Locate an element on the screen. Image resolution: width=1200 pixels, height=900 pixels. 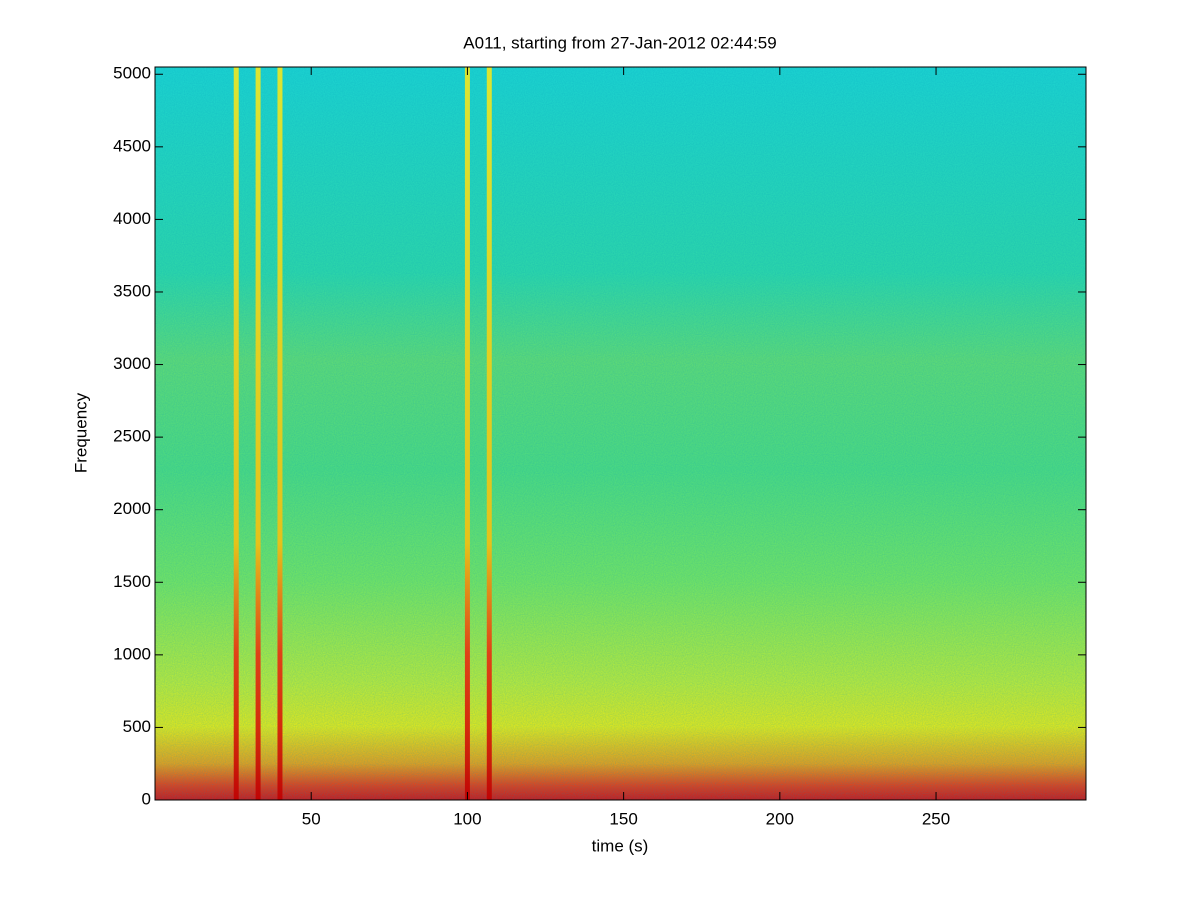
chart-title: A011, starting from 27-Jan-2012 02:44:59 is located at coordinates (619, 42).